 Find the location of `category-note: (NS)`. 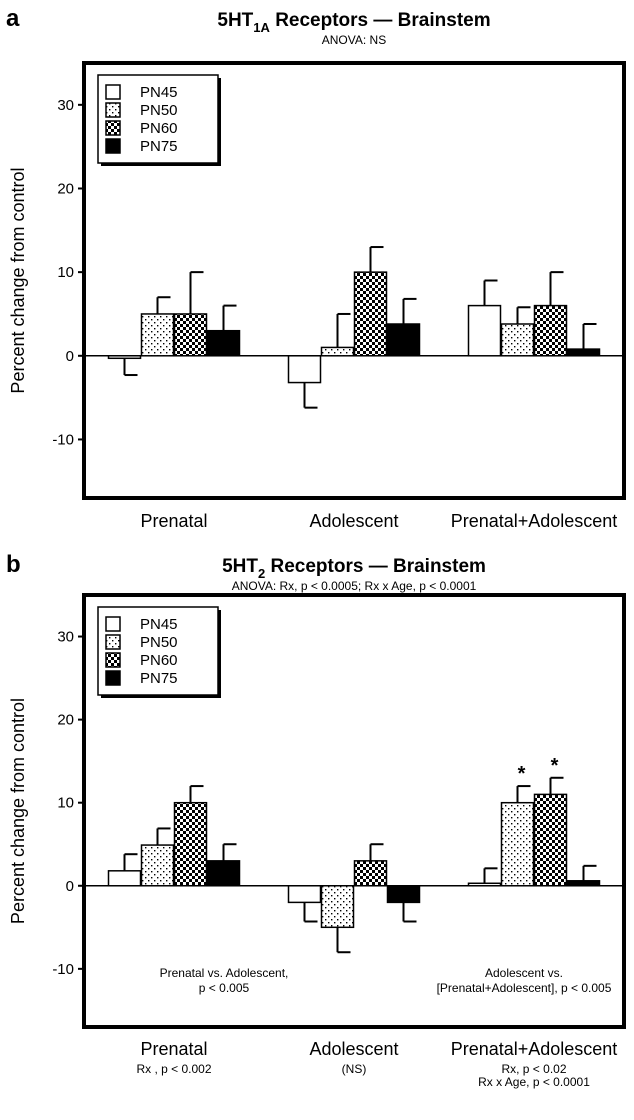

category-note: (NS) is located at coordinates (354, 1069).